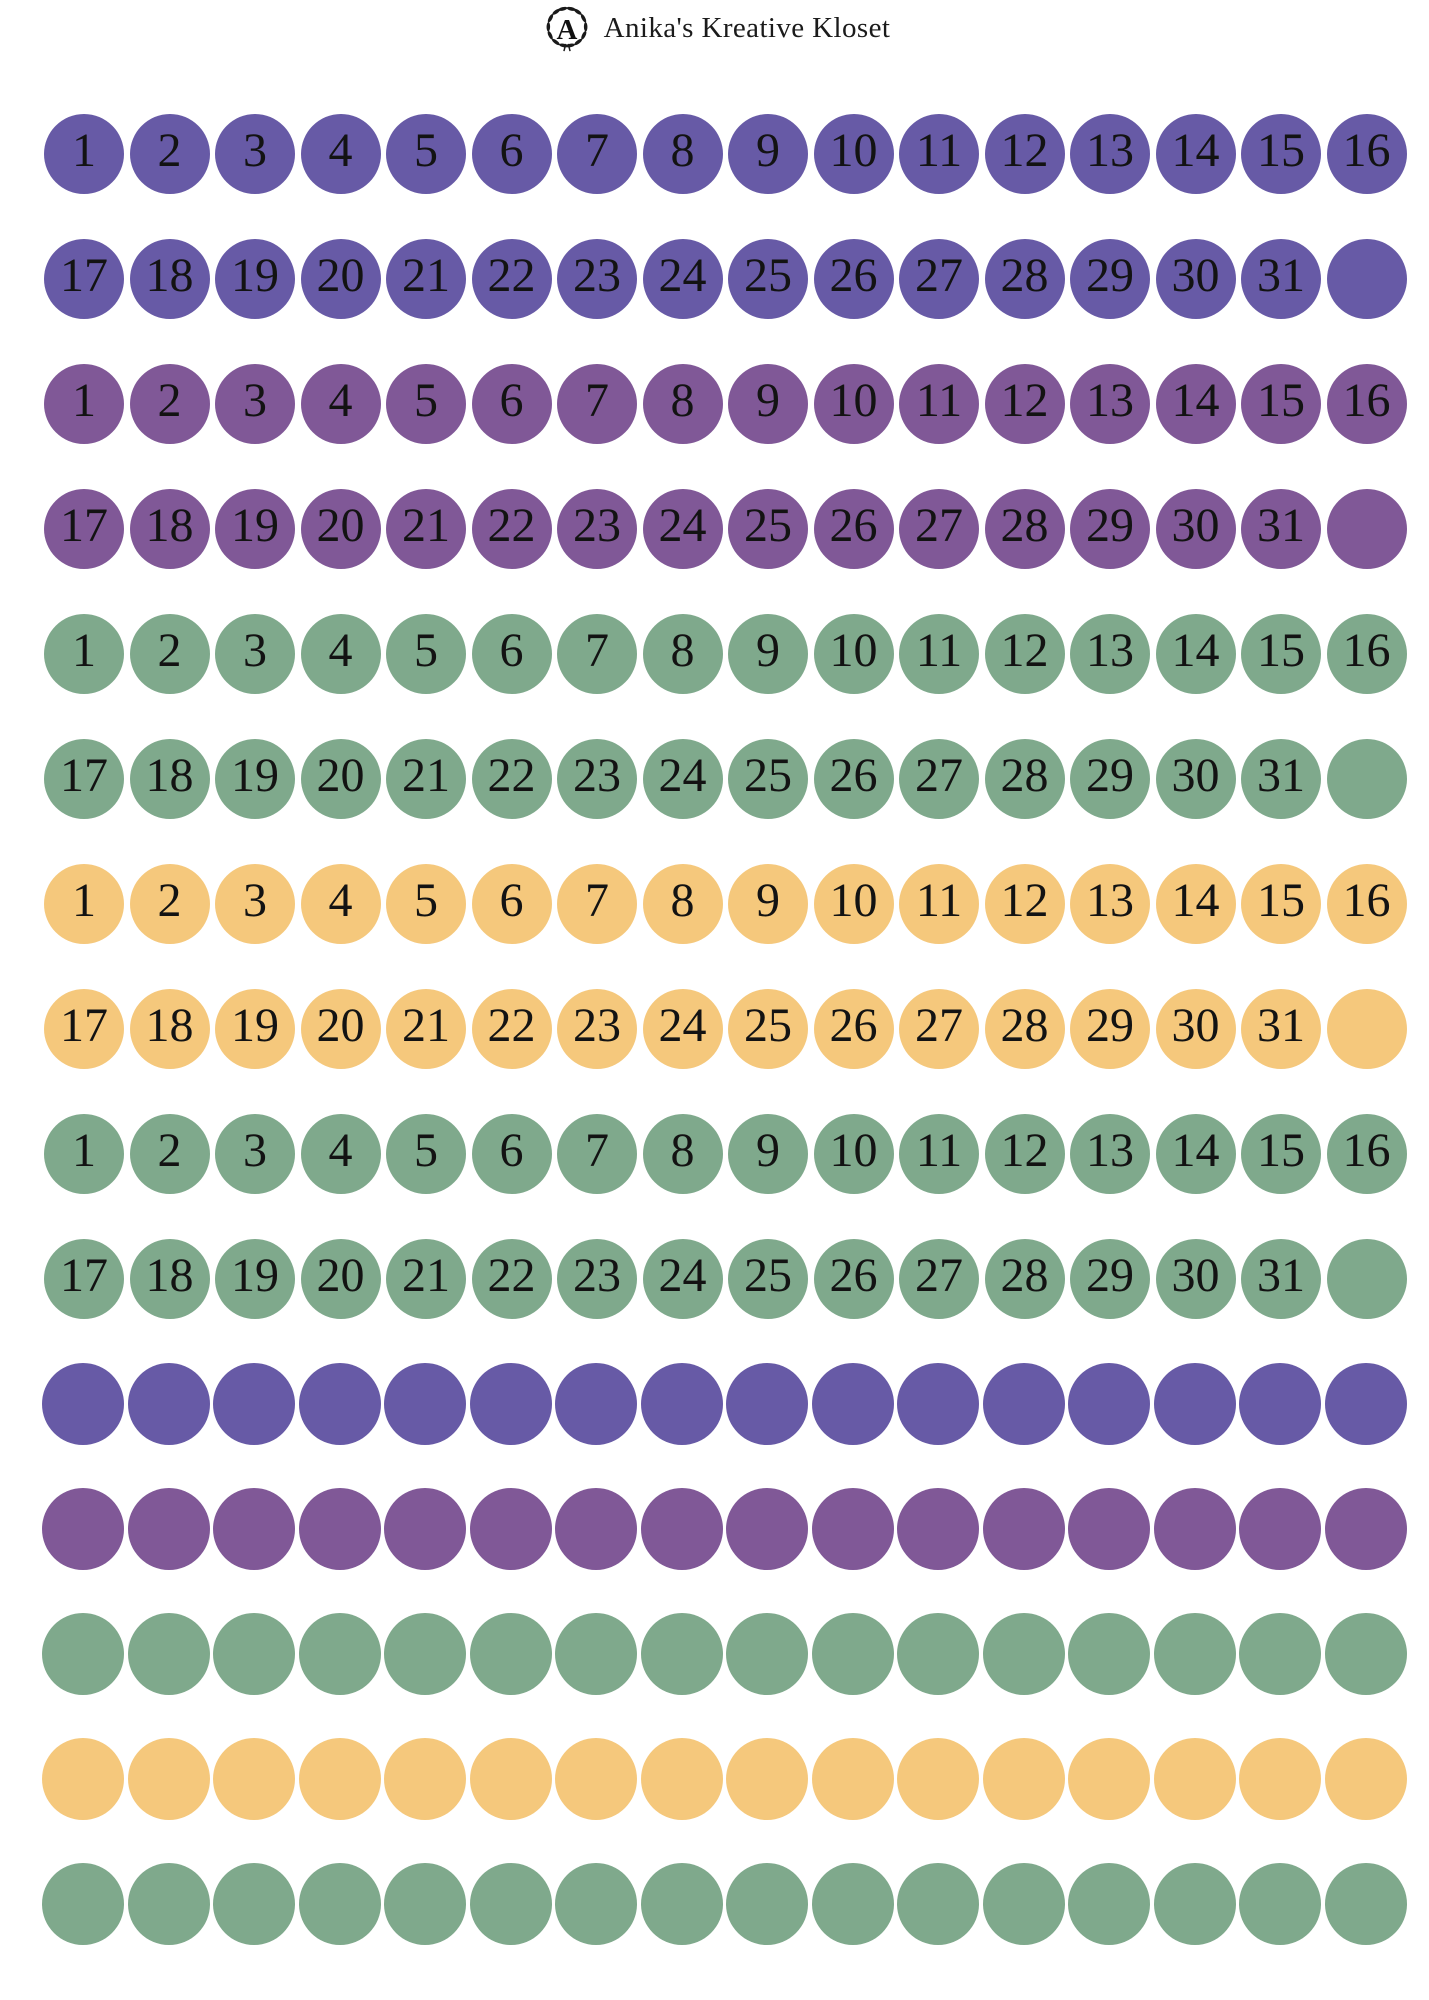 The height and width of the screenshot is (2000, 1429). I want to click on date-sticker-17: 17, so click(84, 529).